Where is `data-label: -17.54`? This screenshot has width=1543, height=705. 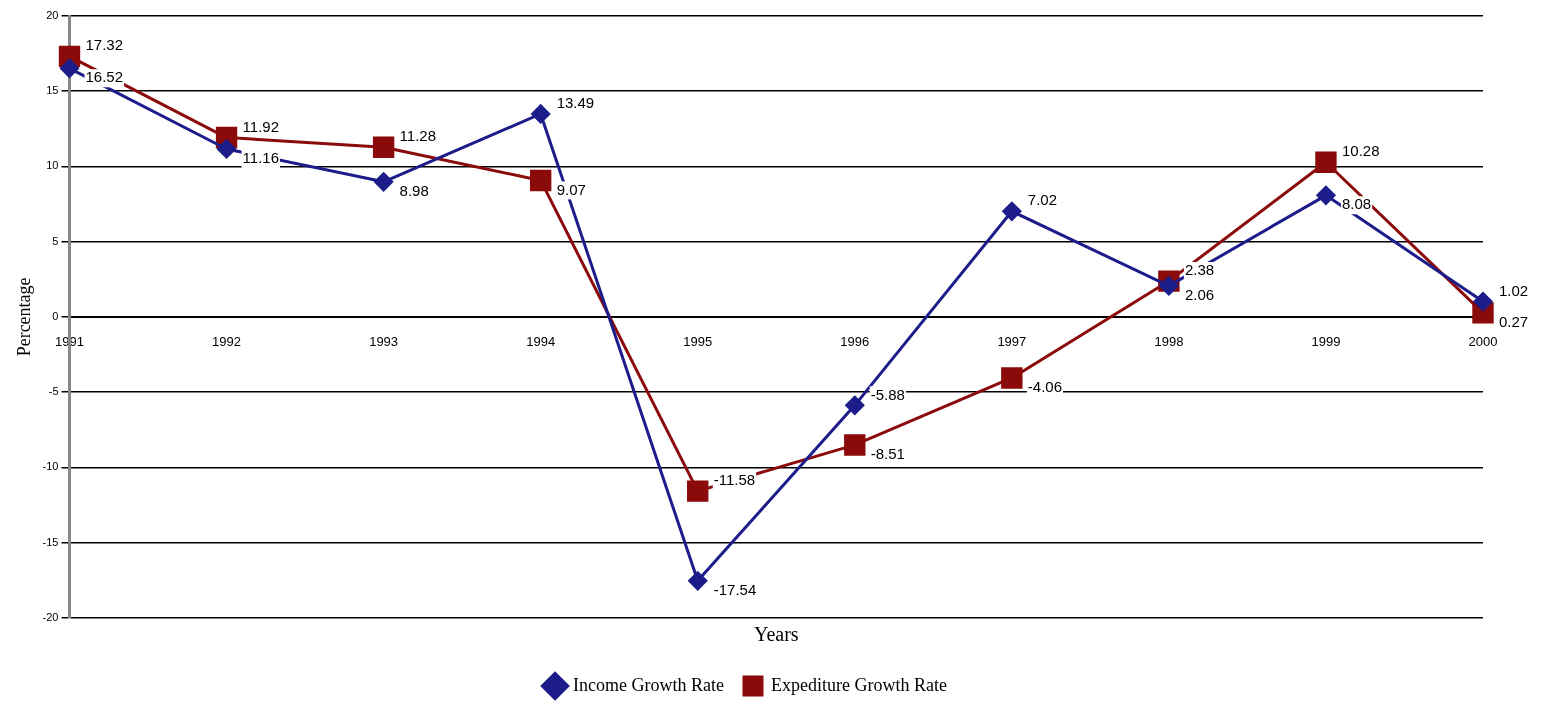
data-label: -17.54 is located at coordinates (735, 589).